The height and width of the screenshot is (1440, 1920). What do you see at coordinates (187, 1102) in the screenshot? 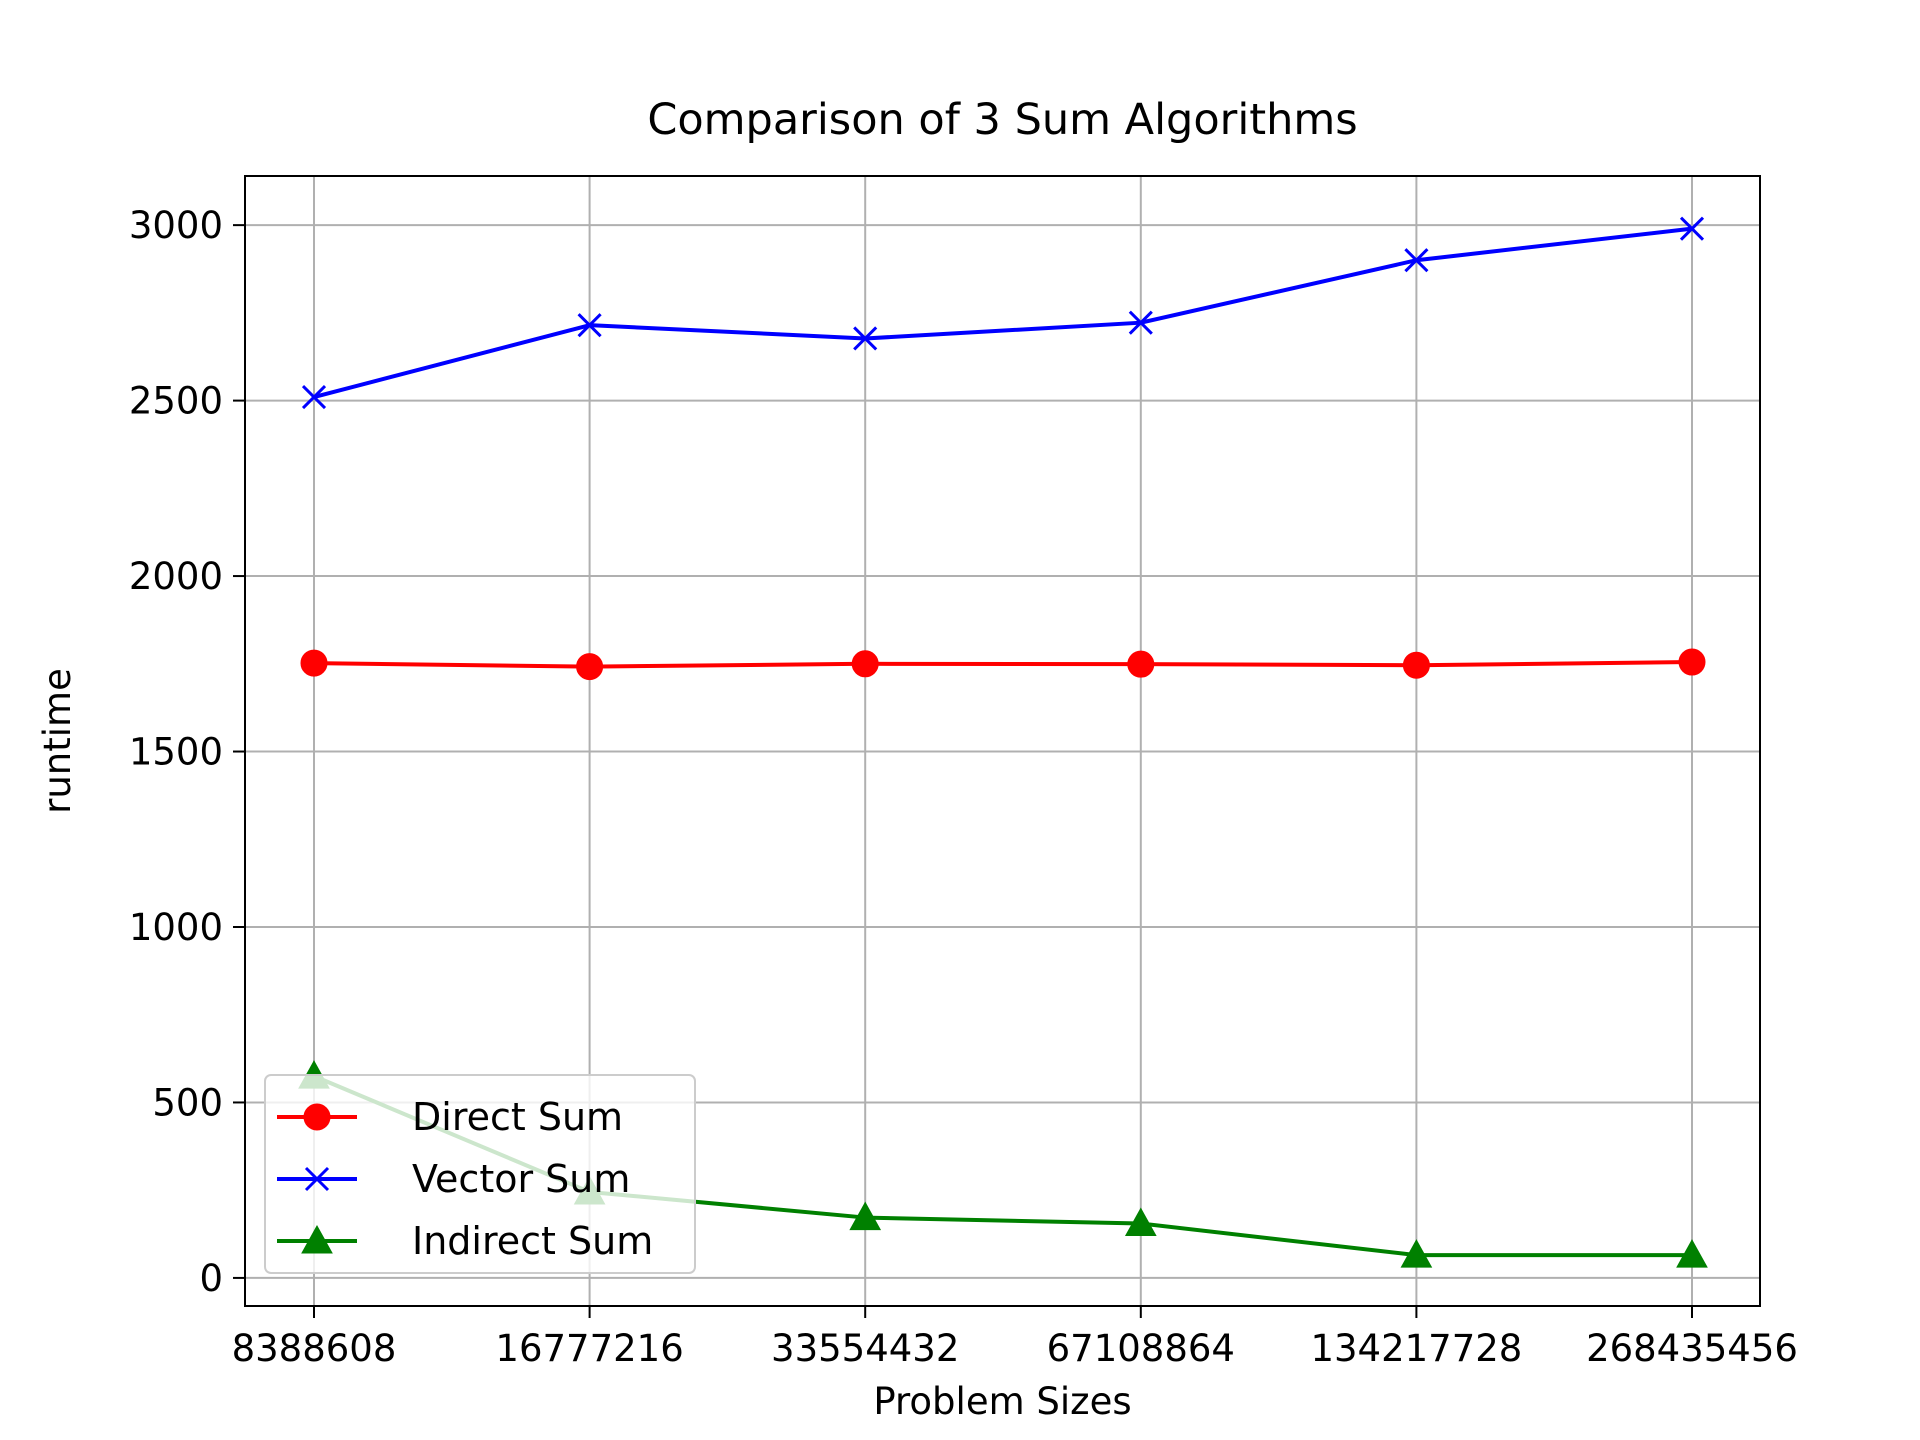
I see `y-tick-label: 500` at bounding box center [187, 1102].